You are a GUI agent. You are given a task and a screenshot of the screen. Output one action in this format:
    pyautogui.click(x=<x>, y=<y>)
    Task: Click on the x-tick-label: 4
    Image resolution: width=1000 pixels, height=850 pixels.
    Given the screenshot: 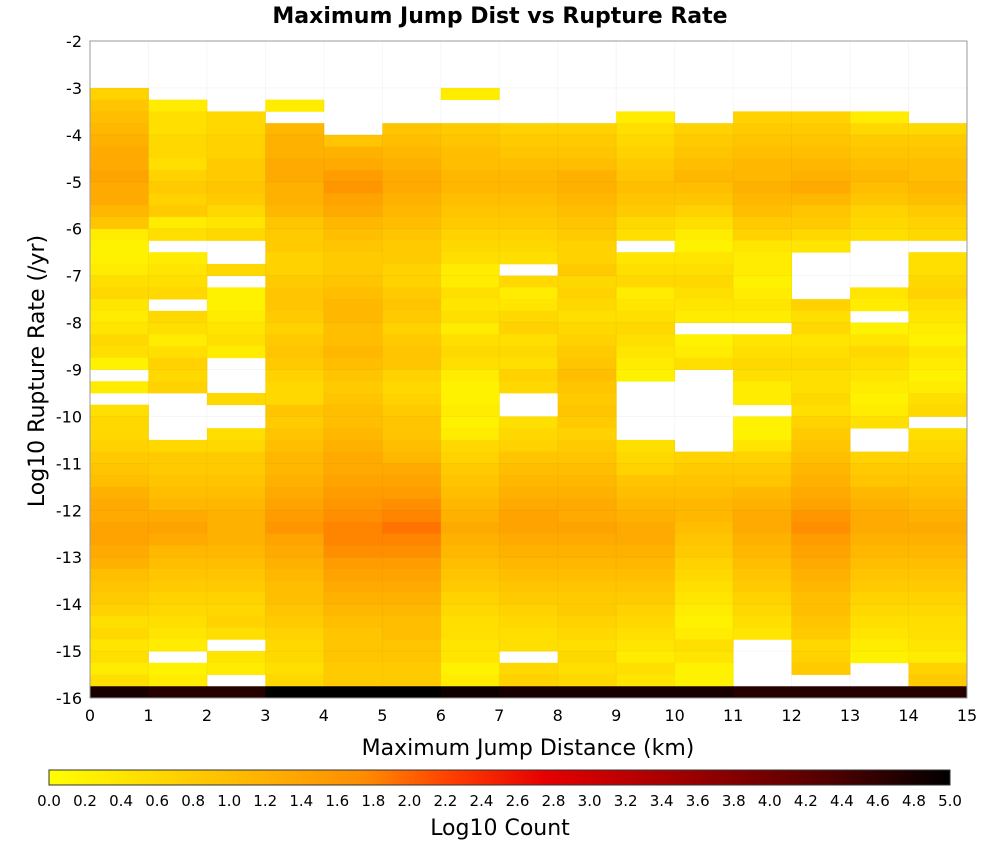 What is the action you would take?
    pyautogui.click(x=324, y=715)
    